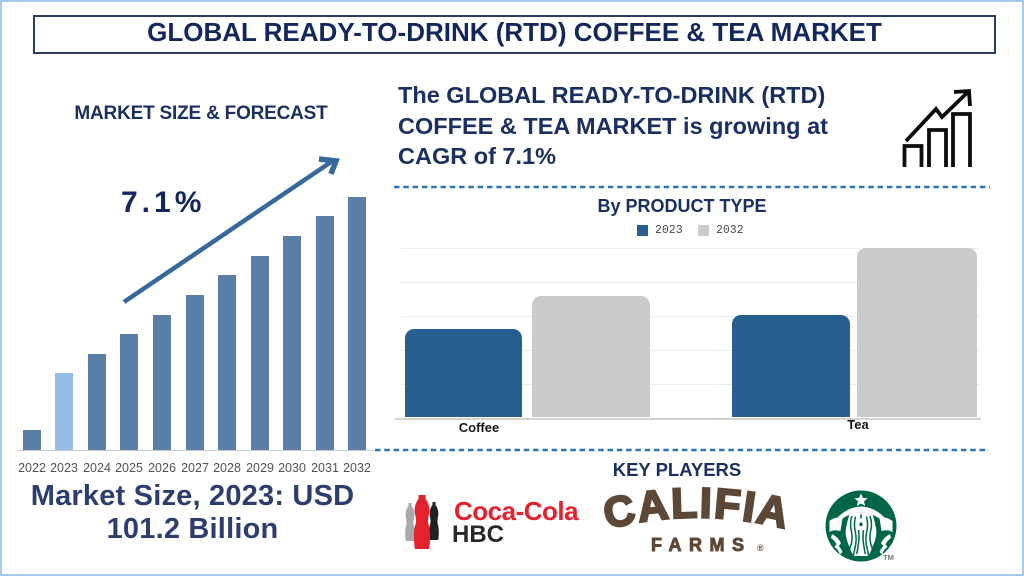 Image resolution: width=1024 pixels, height=576 pixels. Describe the element at coordinates (888, 557) in the screenshot. I see `svg-text: TM` at that location.